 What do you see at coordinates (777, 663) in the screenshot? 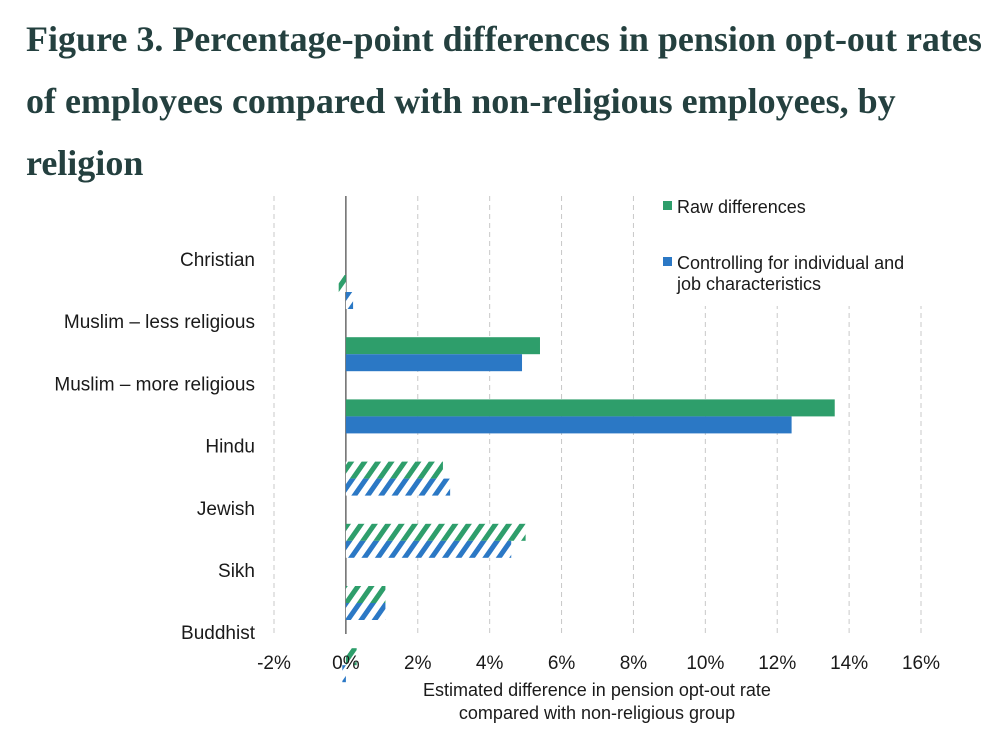
I see `x-tick-label: 12%` at bounding box center [777, 663].